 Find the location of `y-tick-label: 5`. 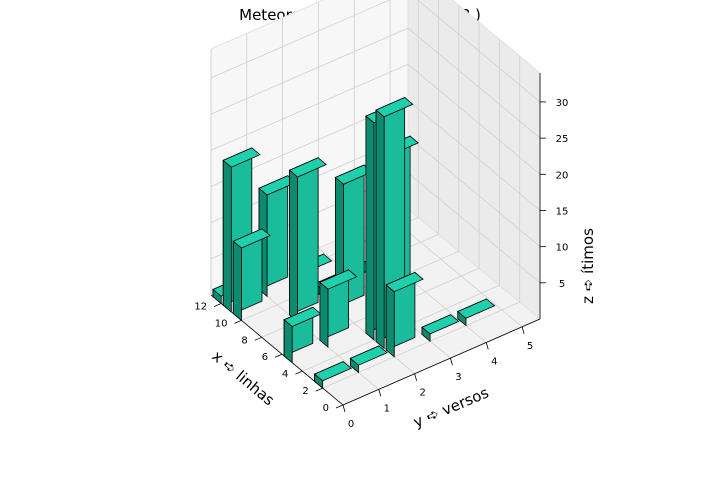

y-tick-label: 5 is located at coordinates (530, 346).